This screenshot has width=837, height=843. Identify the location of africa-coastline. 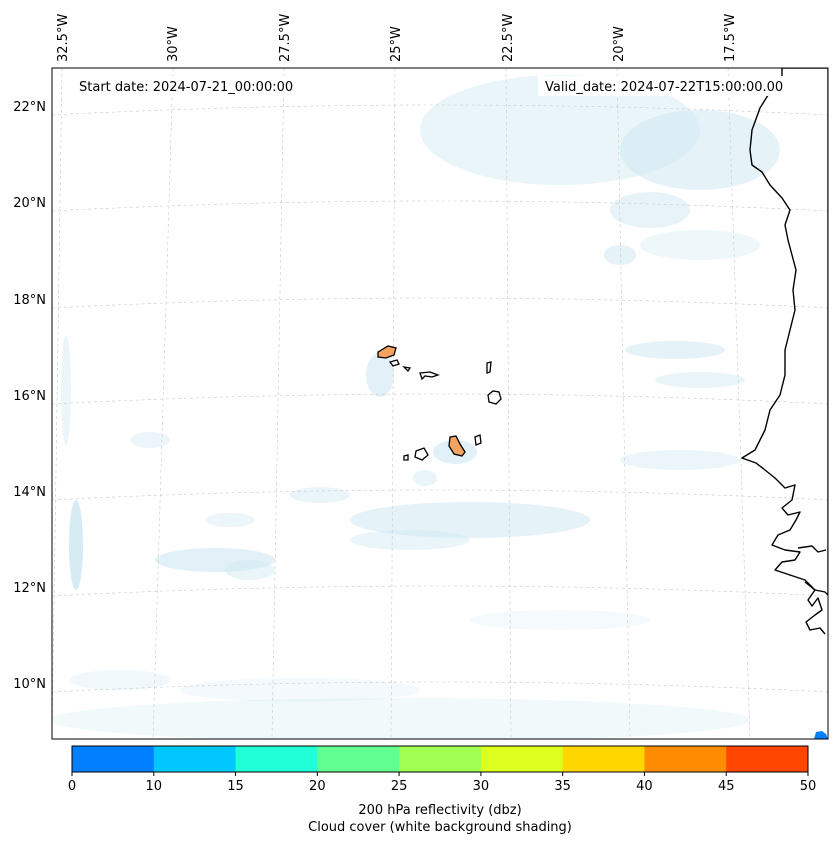
(784, 332).